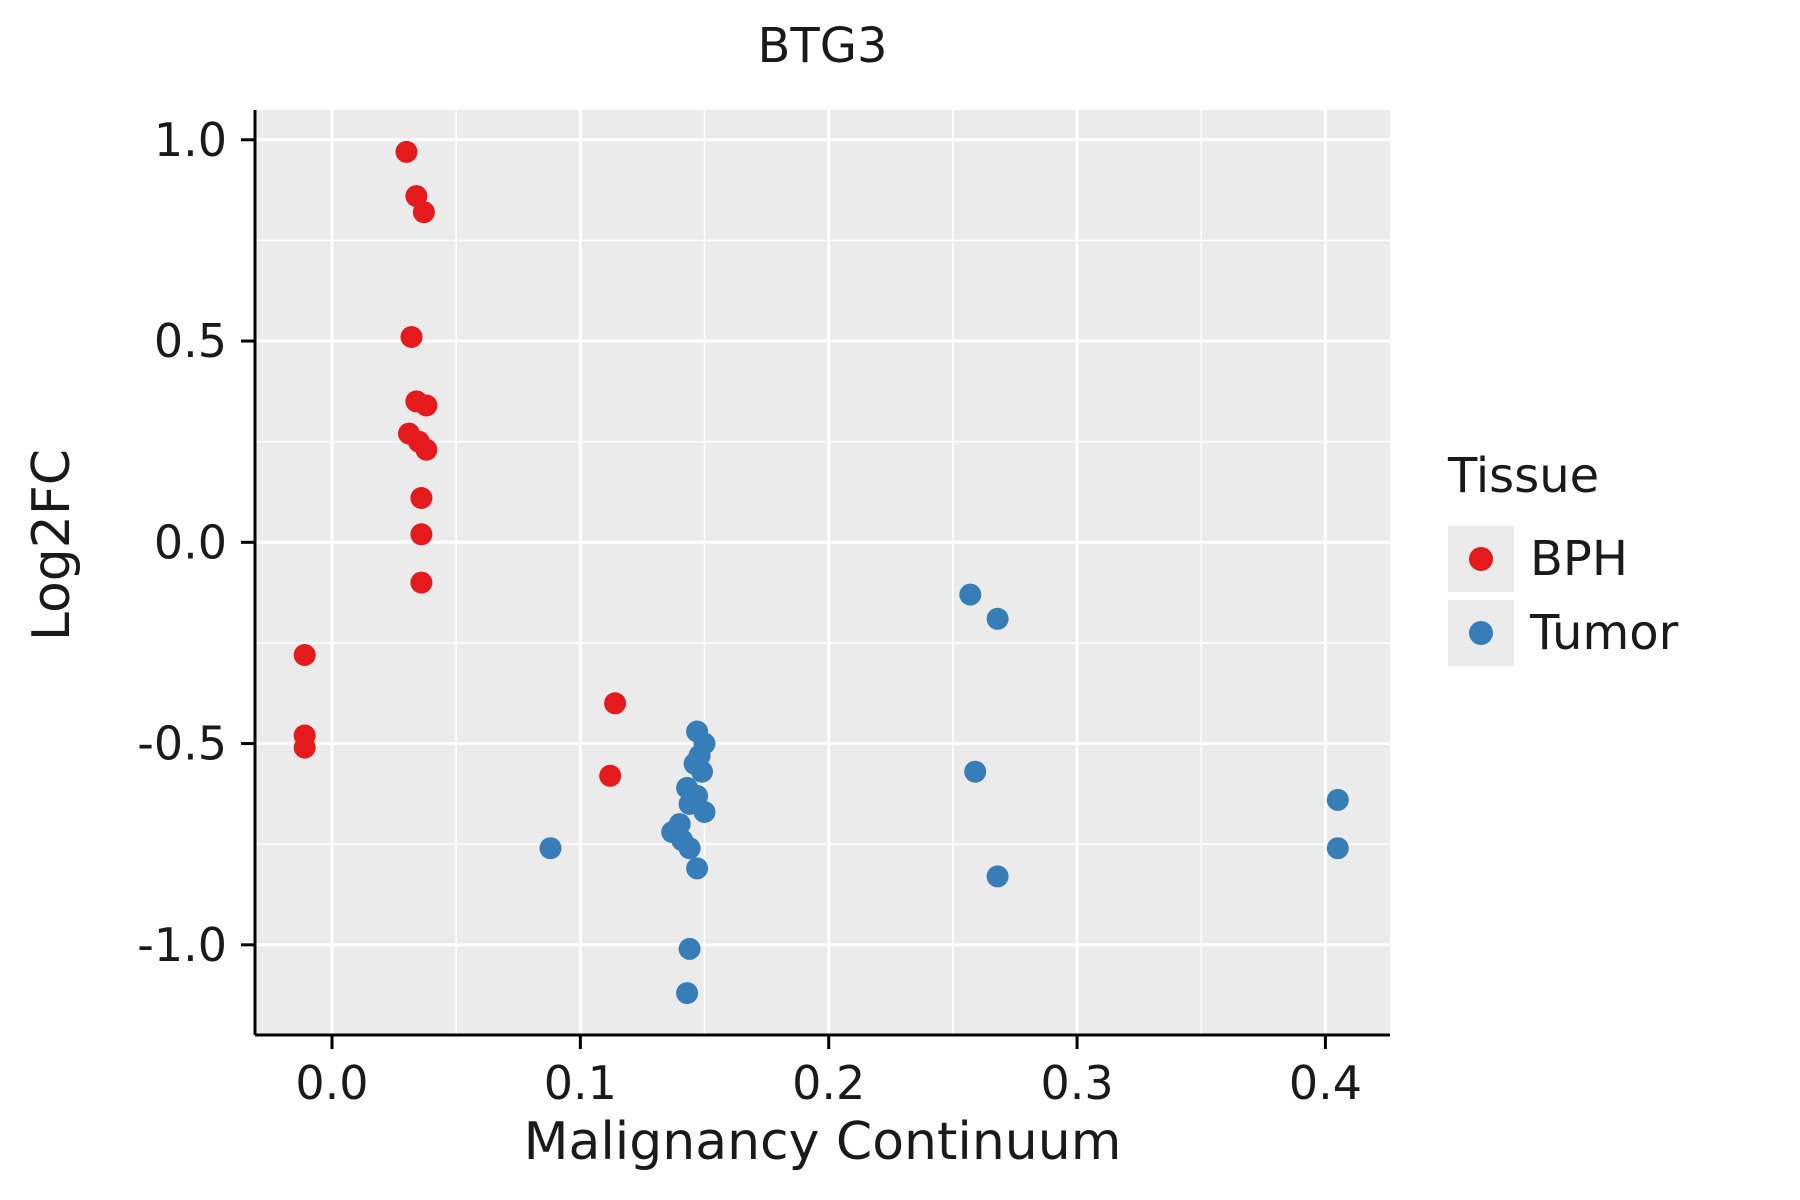 This screenshot has height=1200, width=1800. I want to click on x-tick-label: 0.1, so click(580, 1083).